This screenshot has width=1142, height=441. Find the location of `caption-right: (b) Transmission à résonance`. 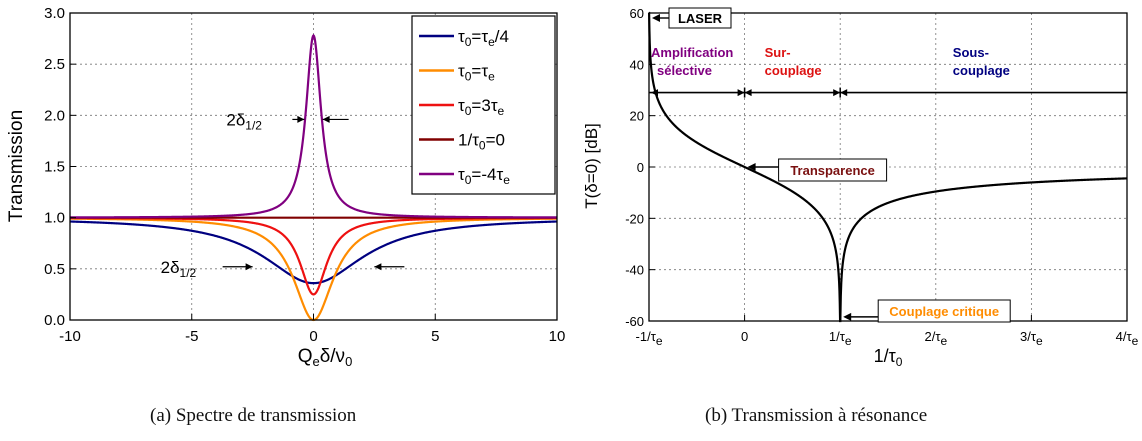

caption-right: (b) Transmission à résonance is located at coordinates (816, 415).